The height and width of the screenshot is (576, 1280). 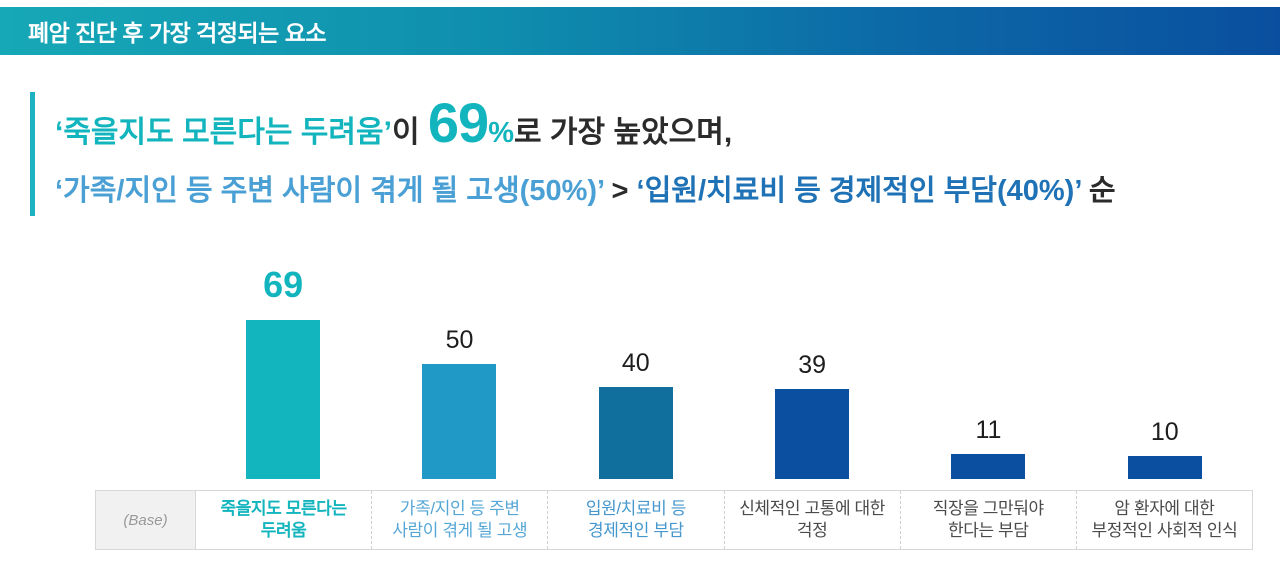 I want to click on bar-value-label: 40, so click(x=635, y=363).